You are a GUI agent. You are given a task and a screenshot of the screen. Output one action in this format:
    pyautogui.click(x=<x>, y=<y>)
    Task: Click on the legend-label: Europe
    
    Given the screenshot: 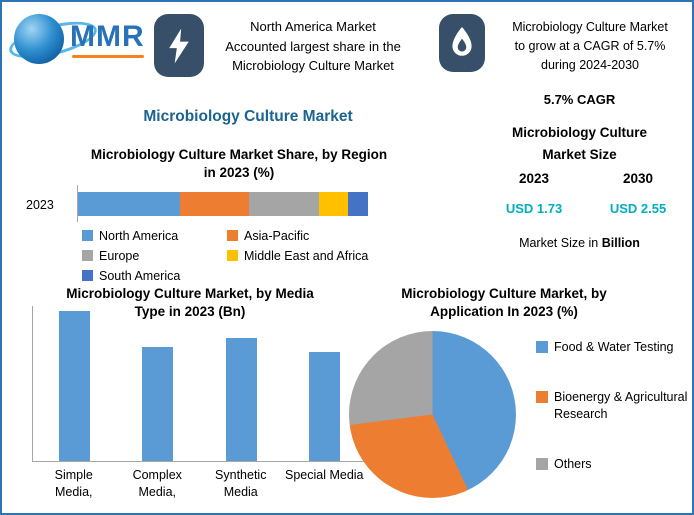 What is the action you would take?
    pyautogui.click(x=119, y=255)
    